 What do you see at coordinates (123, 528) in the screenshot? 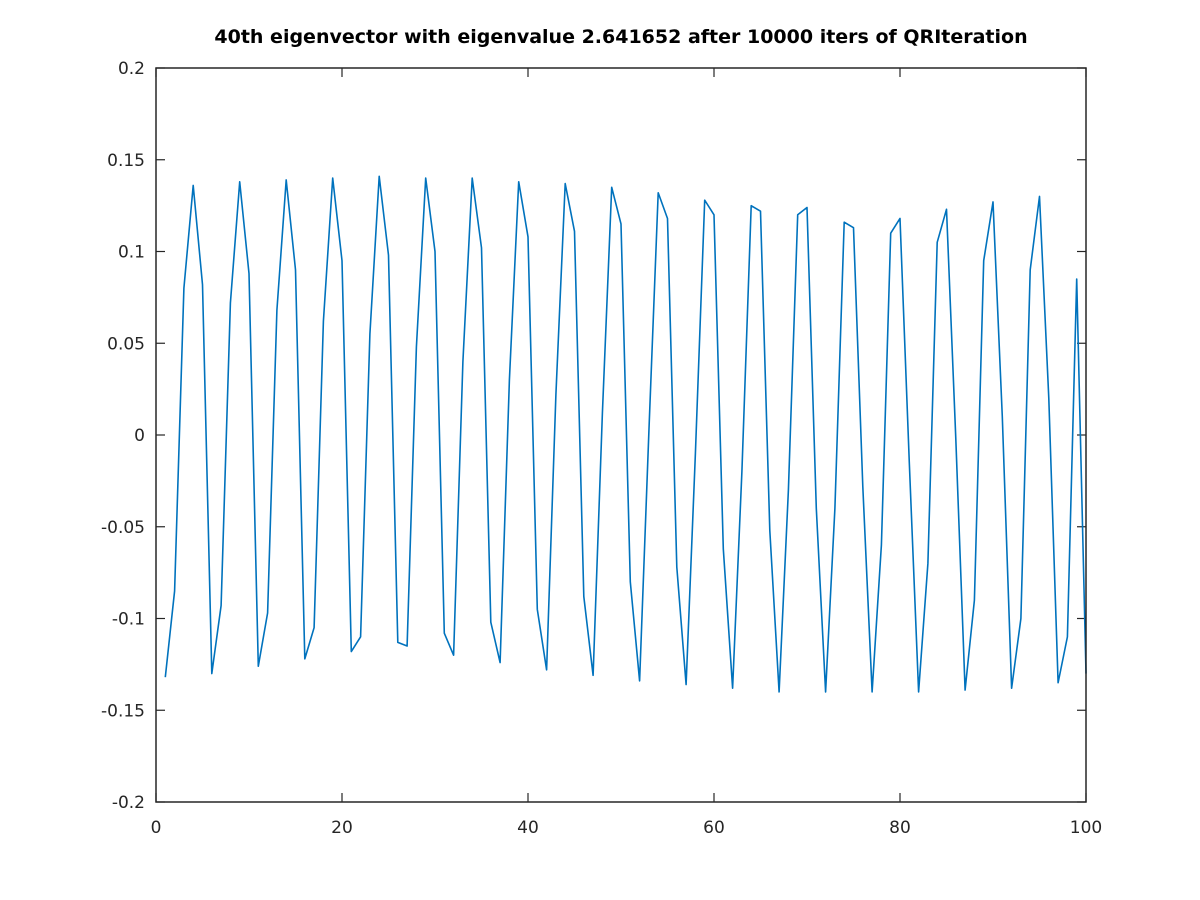
I see `y-tick-label: -0.05` at bounding box center [123, 528].